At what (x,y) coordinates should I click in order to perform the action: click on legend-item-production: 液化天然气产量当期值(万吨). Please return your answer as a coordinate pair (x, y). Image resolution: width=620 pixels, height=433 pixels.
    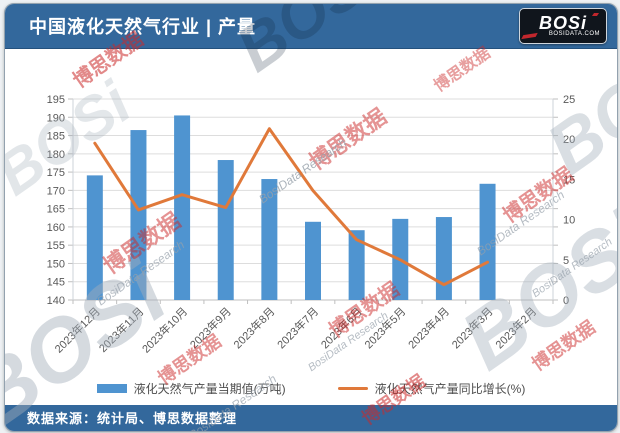
    Looking at the image, I should click on (191, 388).